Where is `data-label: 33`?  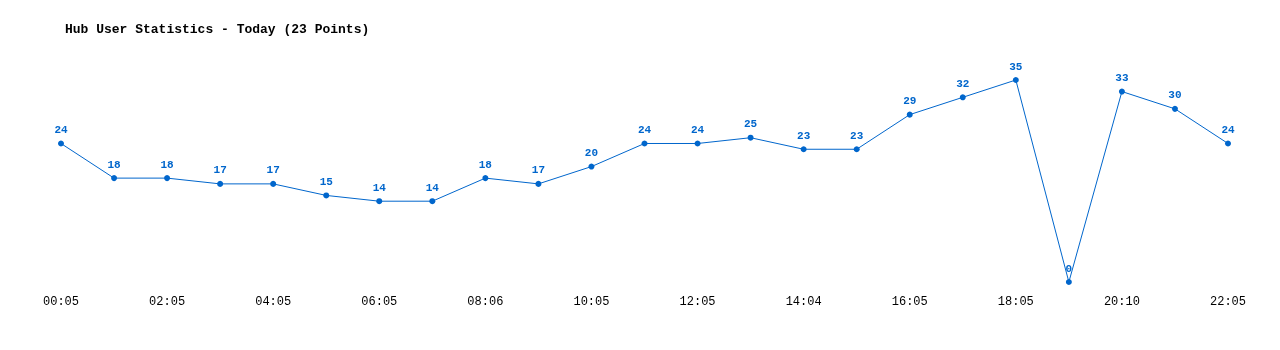 data-label: 33 is located at coordinates (1122, 78).